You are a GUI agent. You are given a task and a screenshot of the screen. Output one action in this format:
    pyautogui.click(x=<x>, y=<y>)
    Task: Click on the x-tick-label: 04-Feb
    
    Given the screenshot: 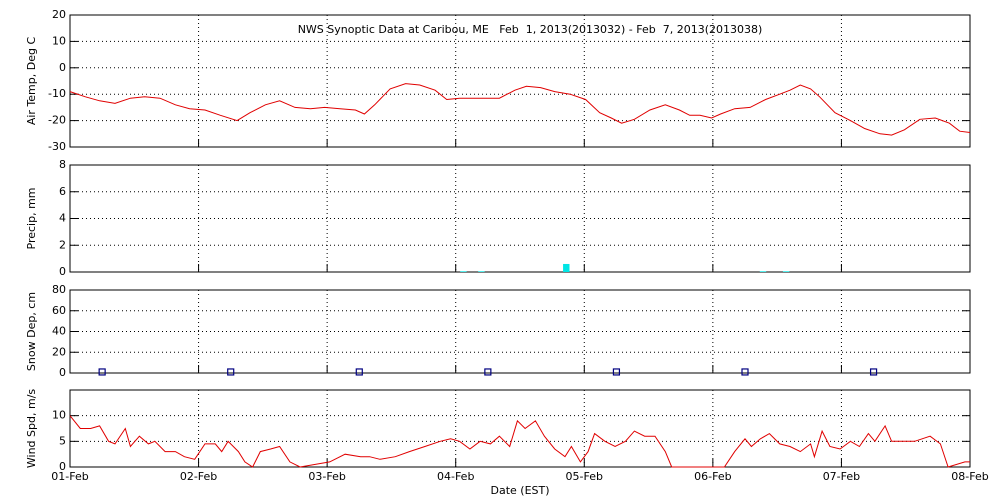 What is the action you would take?
    pyautogui.click(x=455, y=476)
    